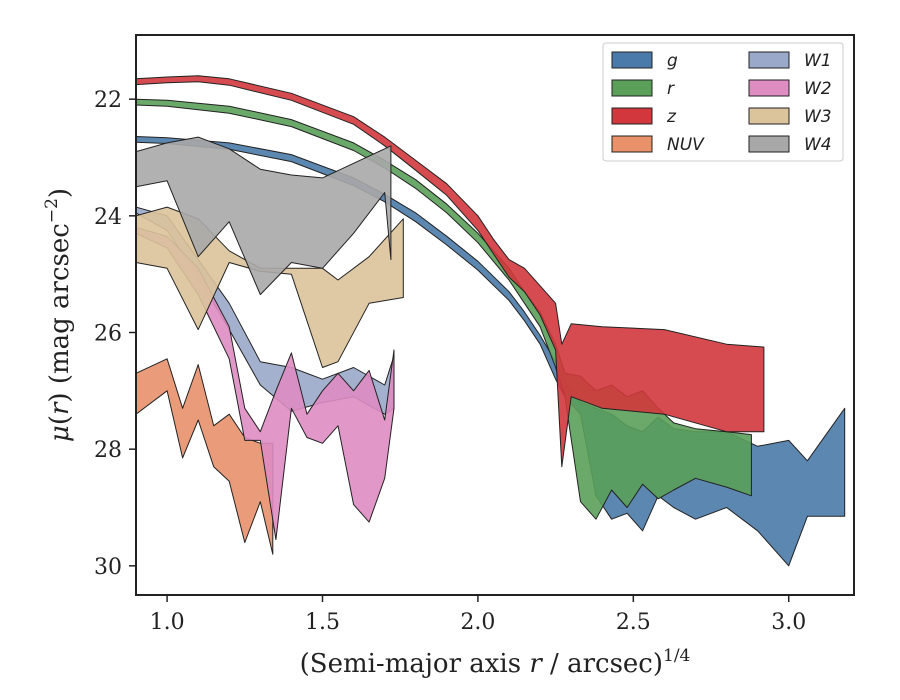 This screenshot has height=700, width=900. What do you see at coordinates (108, 217) in the screenshot?
I see `y-tick-label: 24` at bounding box center [108, 217].